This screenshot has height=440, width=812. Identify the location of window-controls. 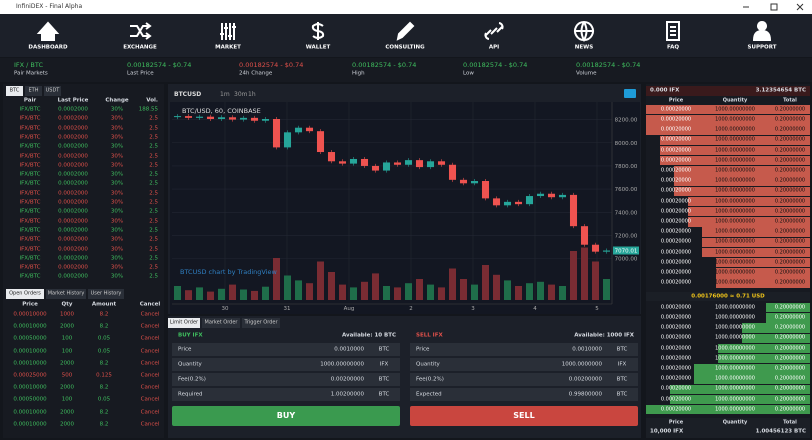
(772, 7).